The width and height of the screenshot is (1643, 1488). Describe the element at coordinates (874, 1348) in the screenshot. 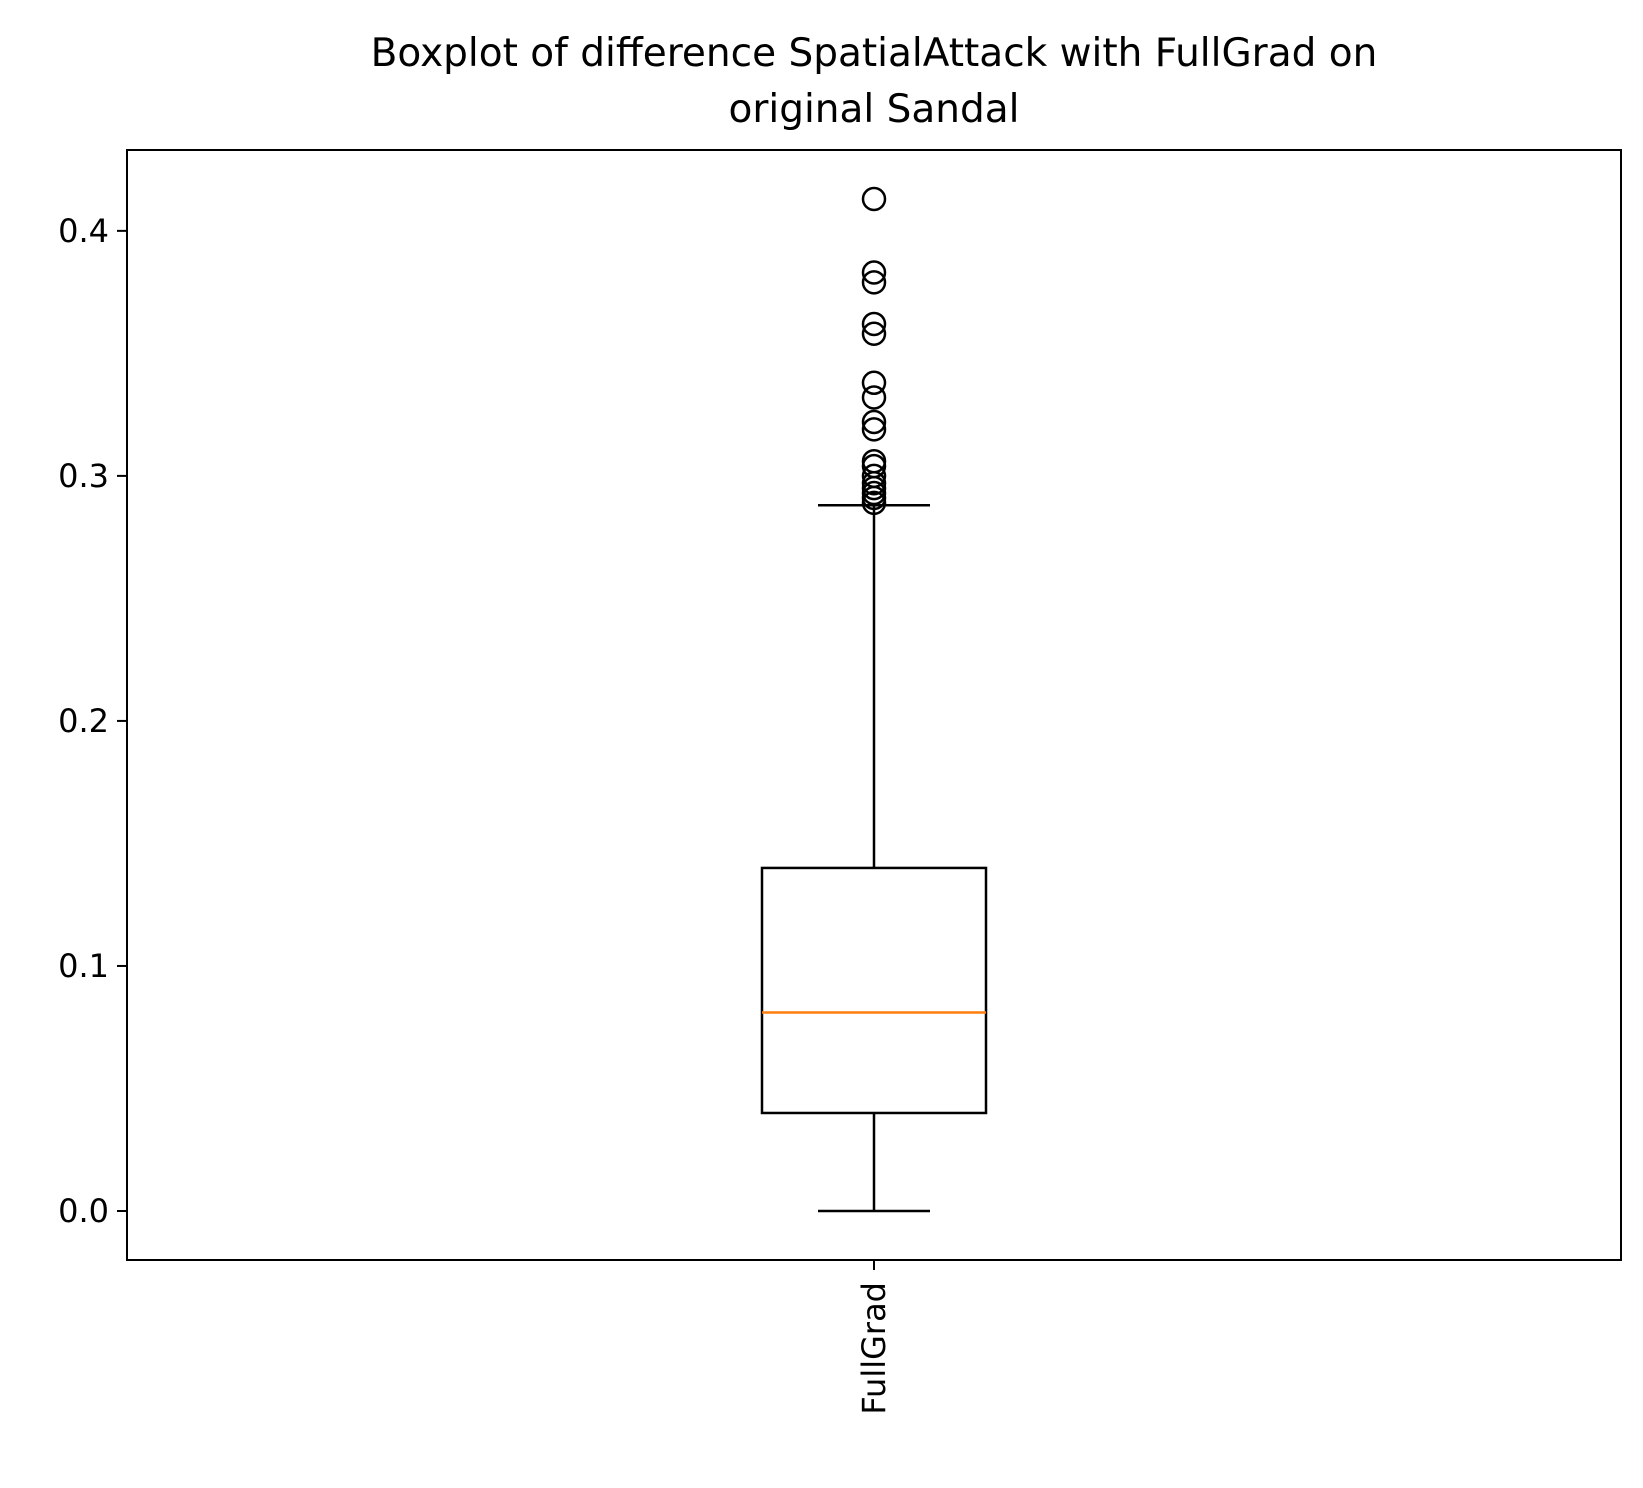

I see `x-tick-label: FullGrad` at that location.